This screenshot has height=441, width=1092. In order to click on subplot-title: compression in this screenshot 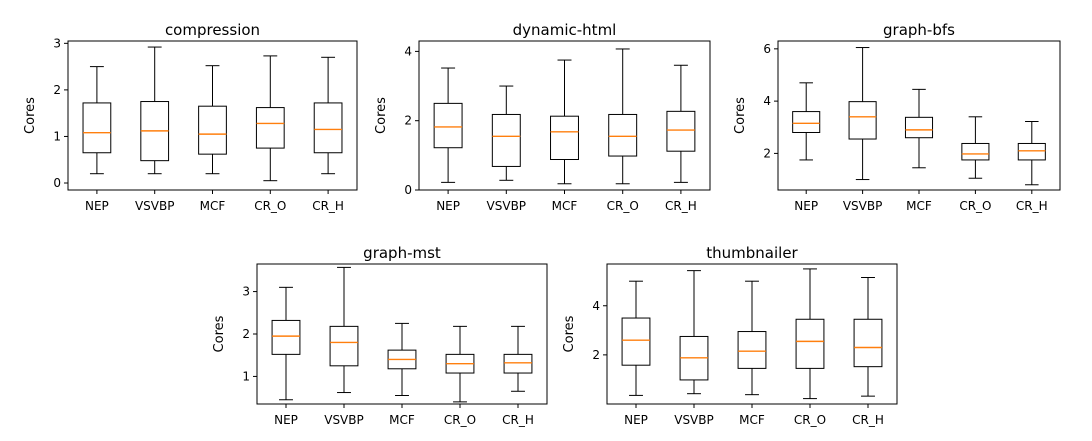, I will do `click(212, 30)`.